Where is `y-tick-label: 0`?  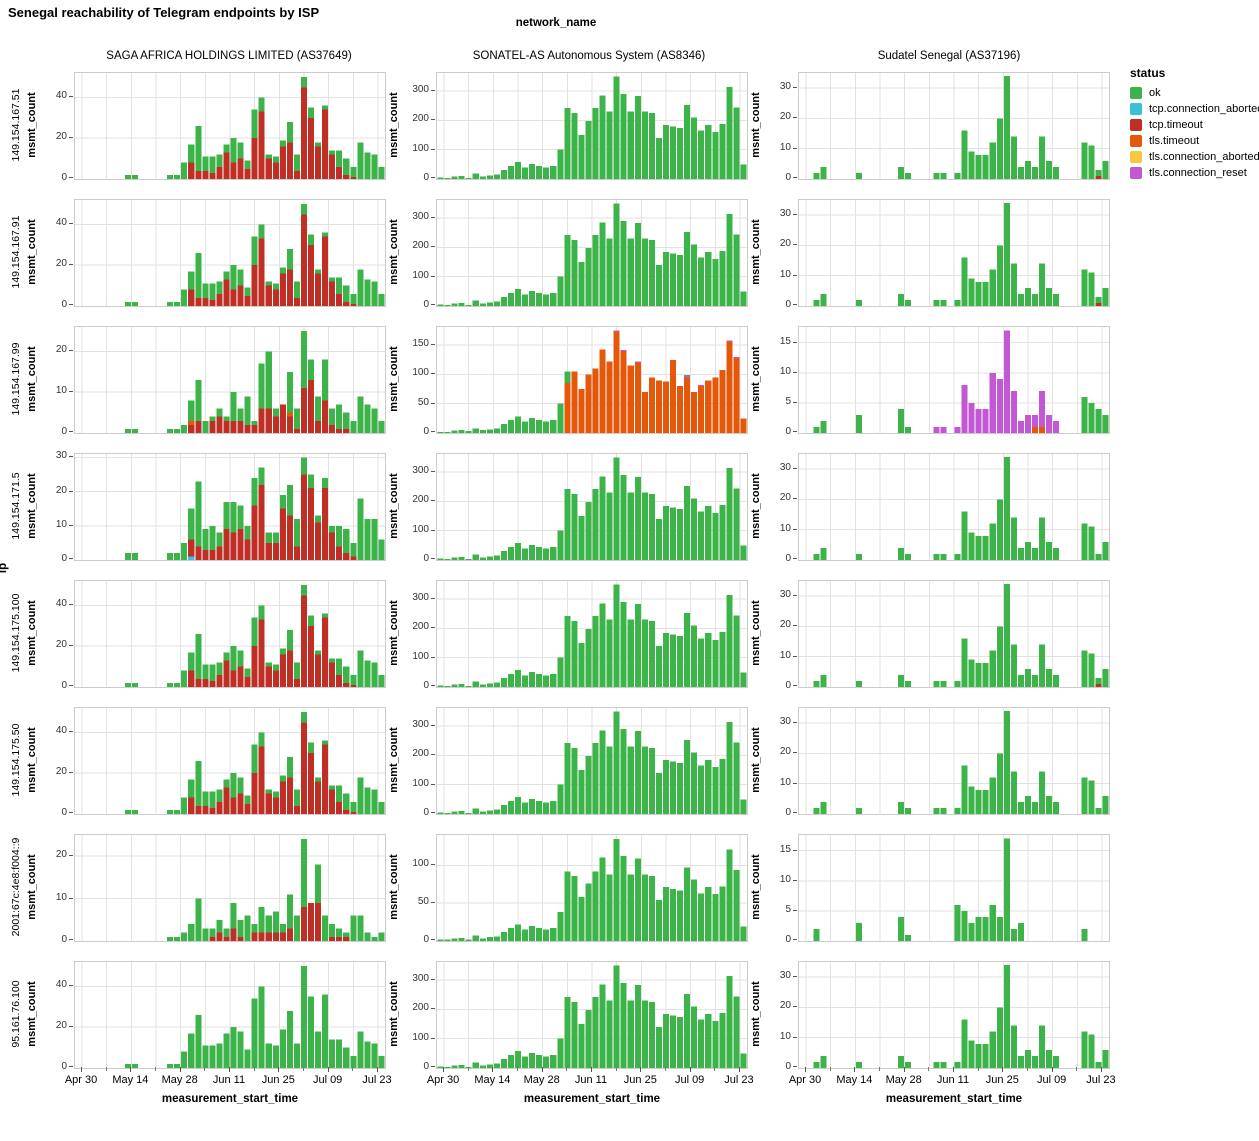 y-tick-label: 0 is located at coordinates (64, 558).